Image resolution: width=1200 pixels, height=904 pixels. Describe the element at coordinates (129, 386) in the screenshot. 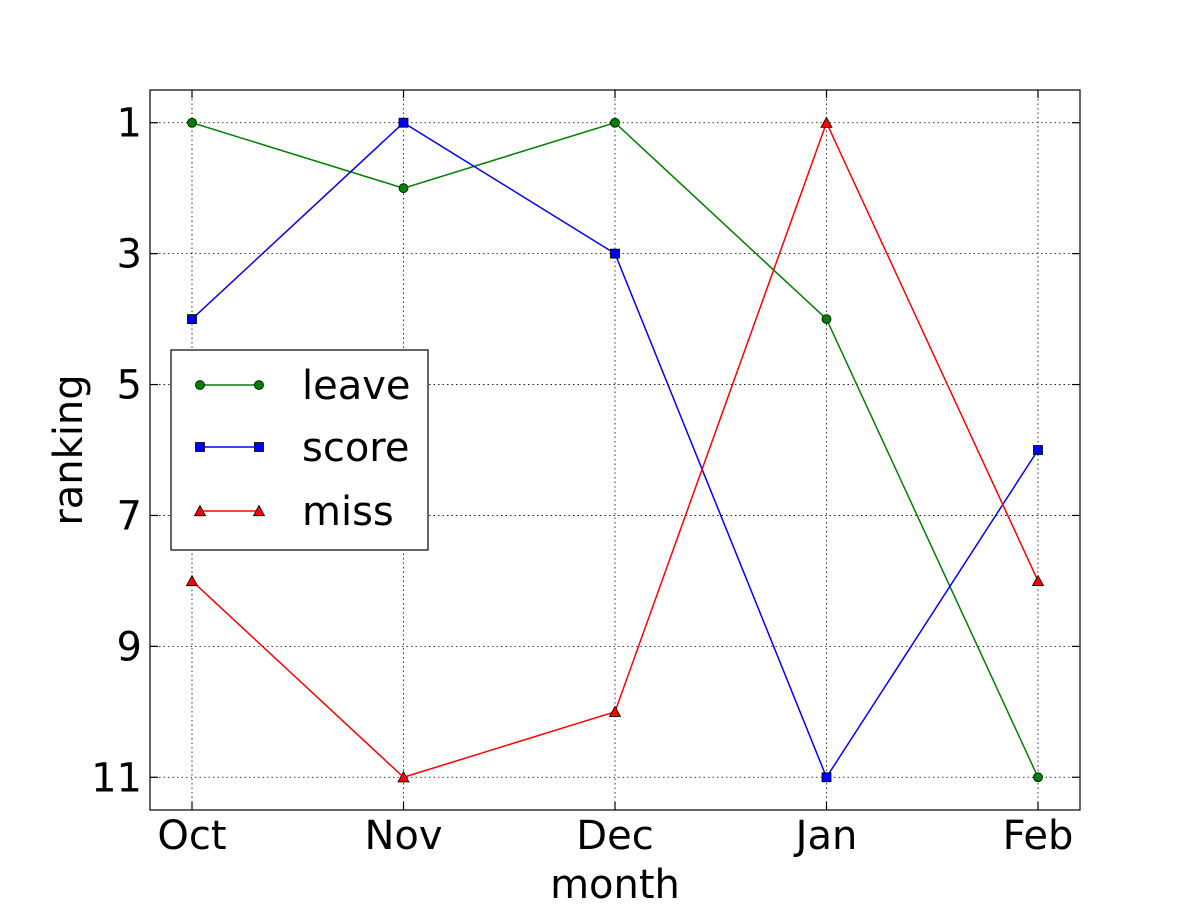

I see `y-tick-label: 5` at that location.